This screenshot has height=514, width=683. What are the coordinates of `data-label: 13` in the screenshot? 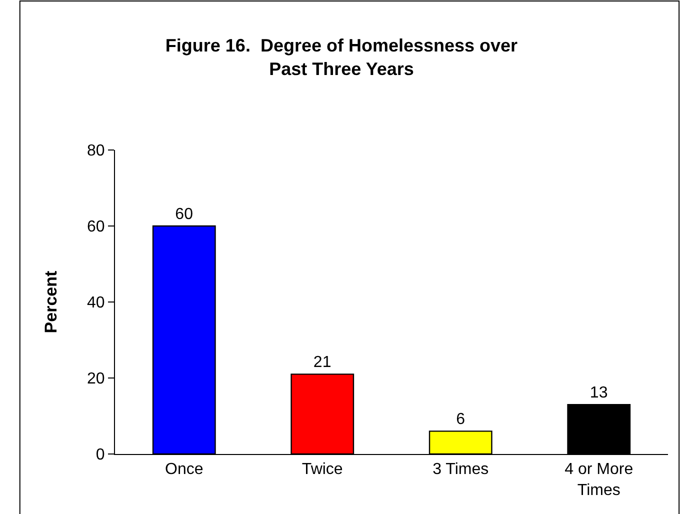 It's located at (599, 393).